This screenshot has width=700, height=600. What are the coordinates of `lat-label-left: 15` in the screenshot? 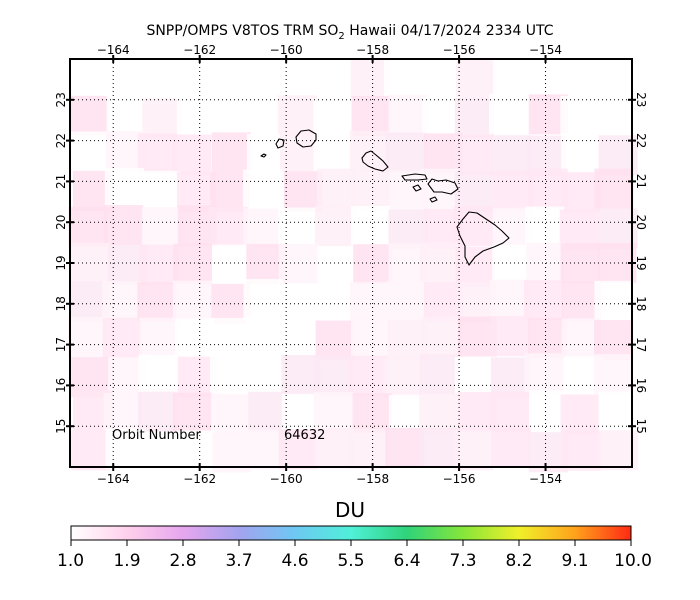 It's located at (61, 426).